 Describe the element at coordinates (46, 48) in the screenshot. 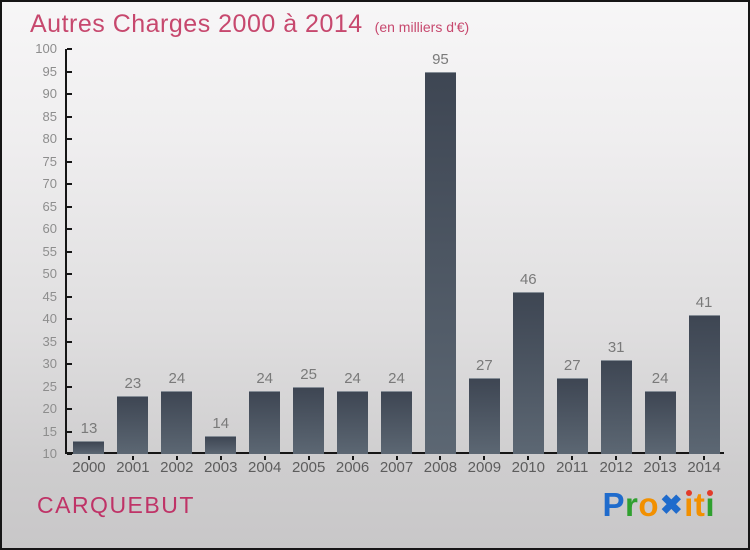

I see `y-tick-label: 100` at that location.